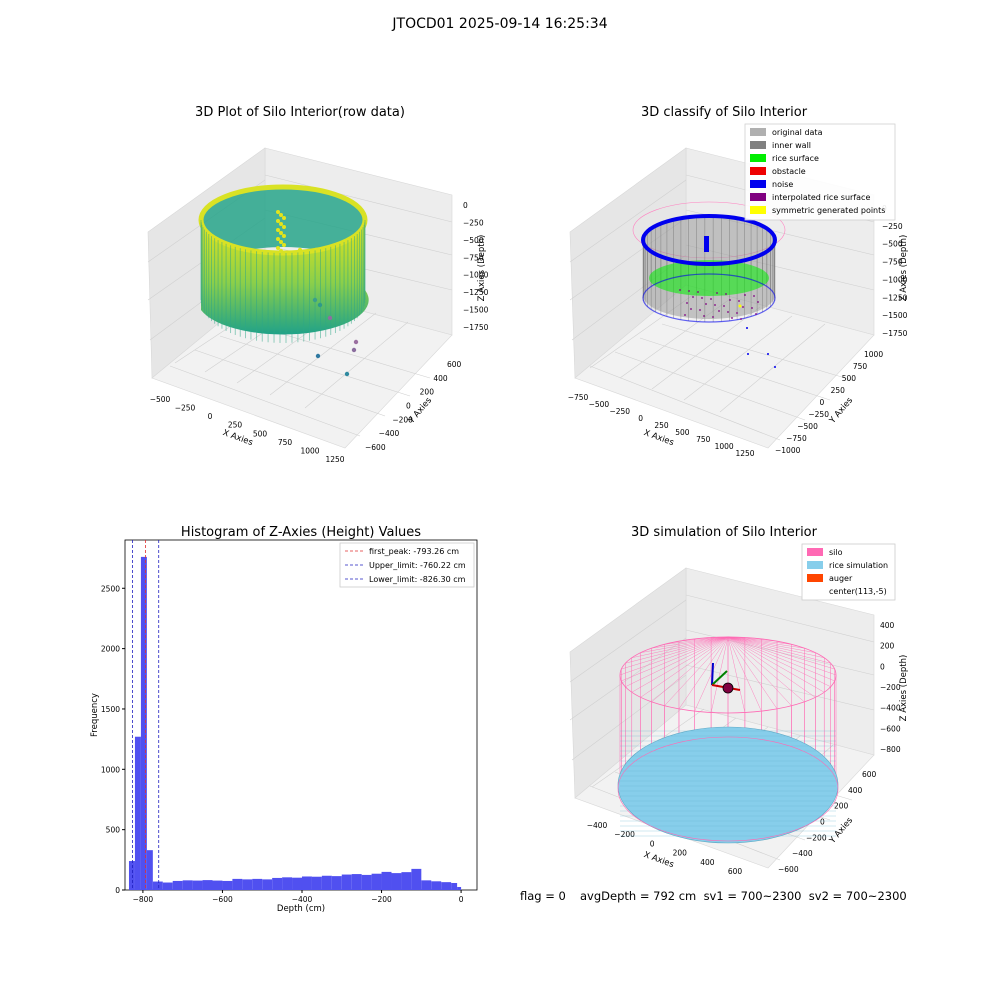 The height and width of the screenshot is (1000, 1000). I want to click on z-tick-label: −600, so click(890, 728).